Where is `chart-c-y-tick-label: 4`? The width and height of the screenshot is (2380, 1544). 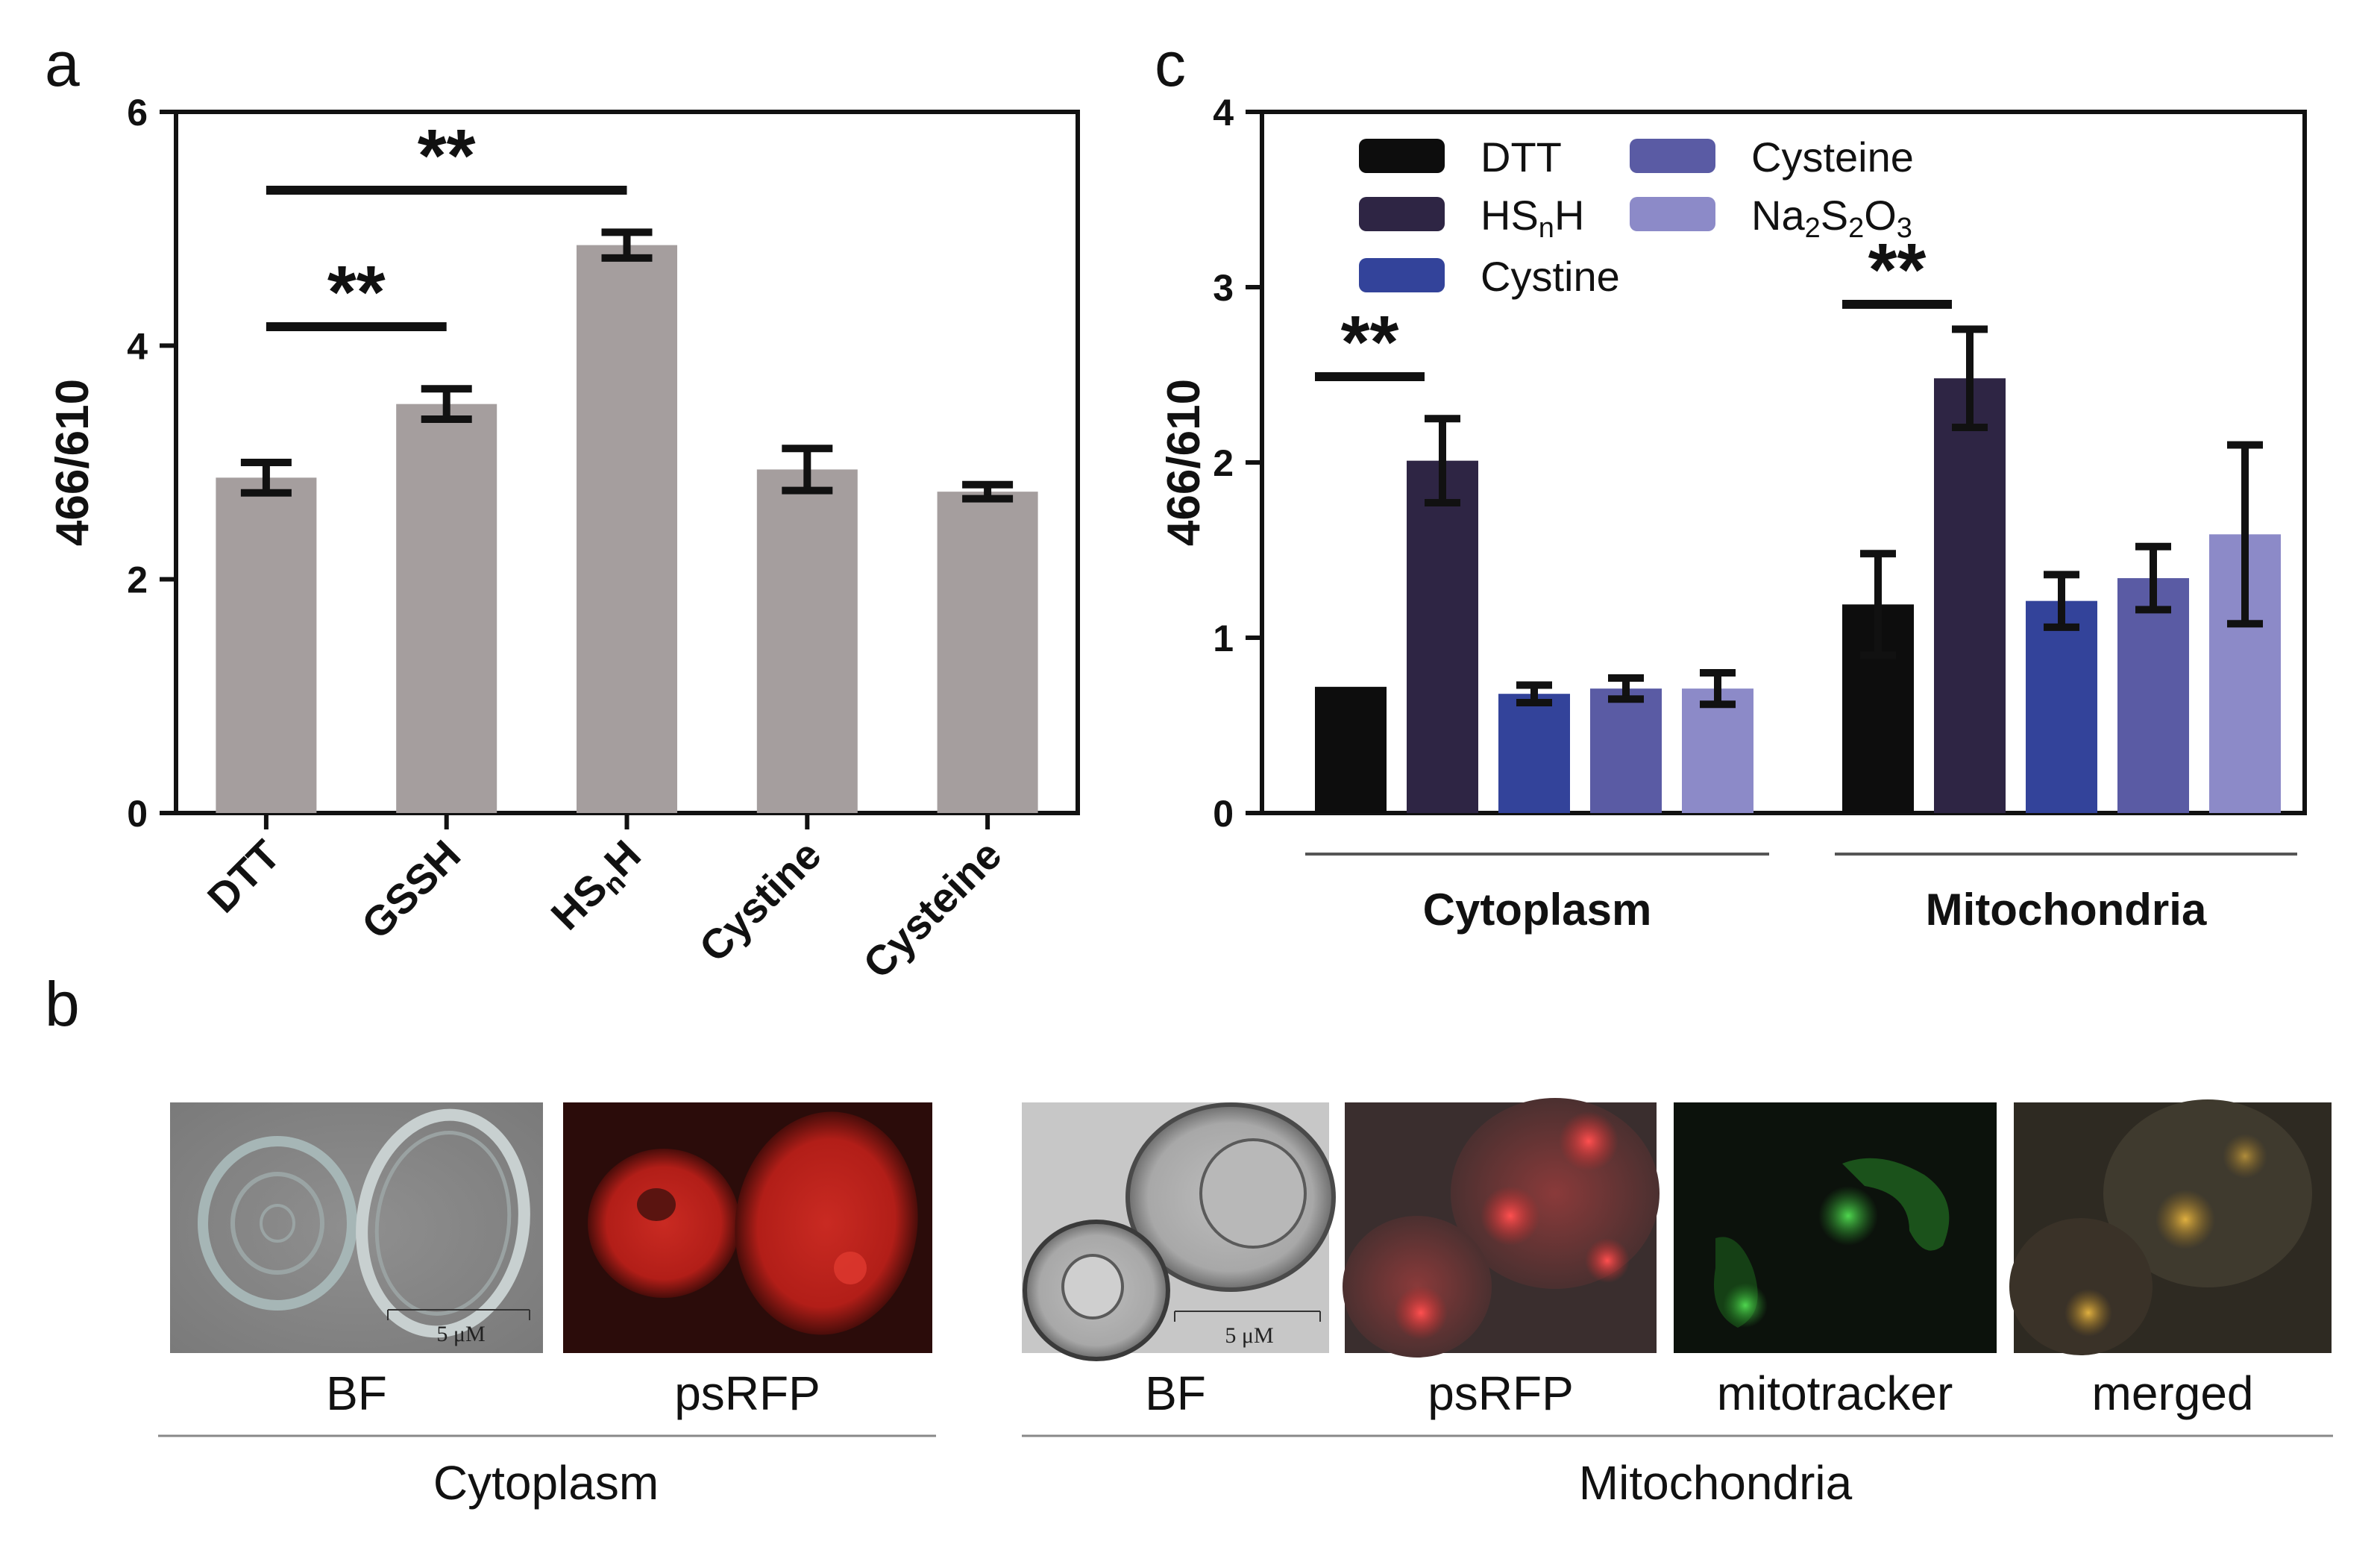
chart-c-y-tick-label: 4 is located at coordinates (1223, 113).